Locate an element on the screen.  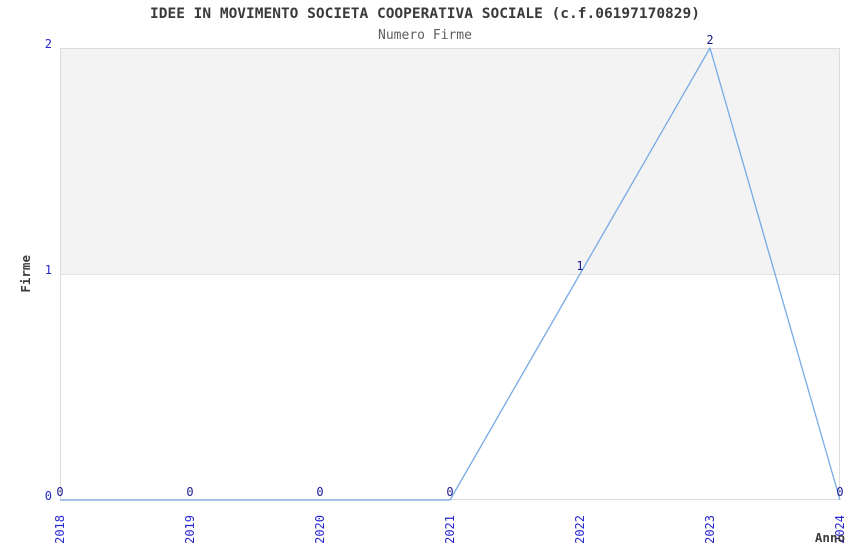
y-axis-title-wrap: Firme is located at coordinates (25, 274).